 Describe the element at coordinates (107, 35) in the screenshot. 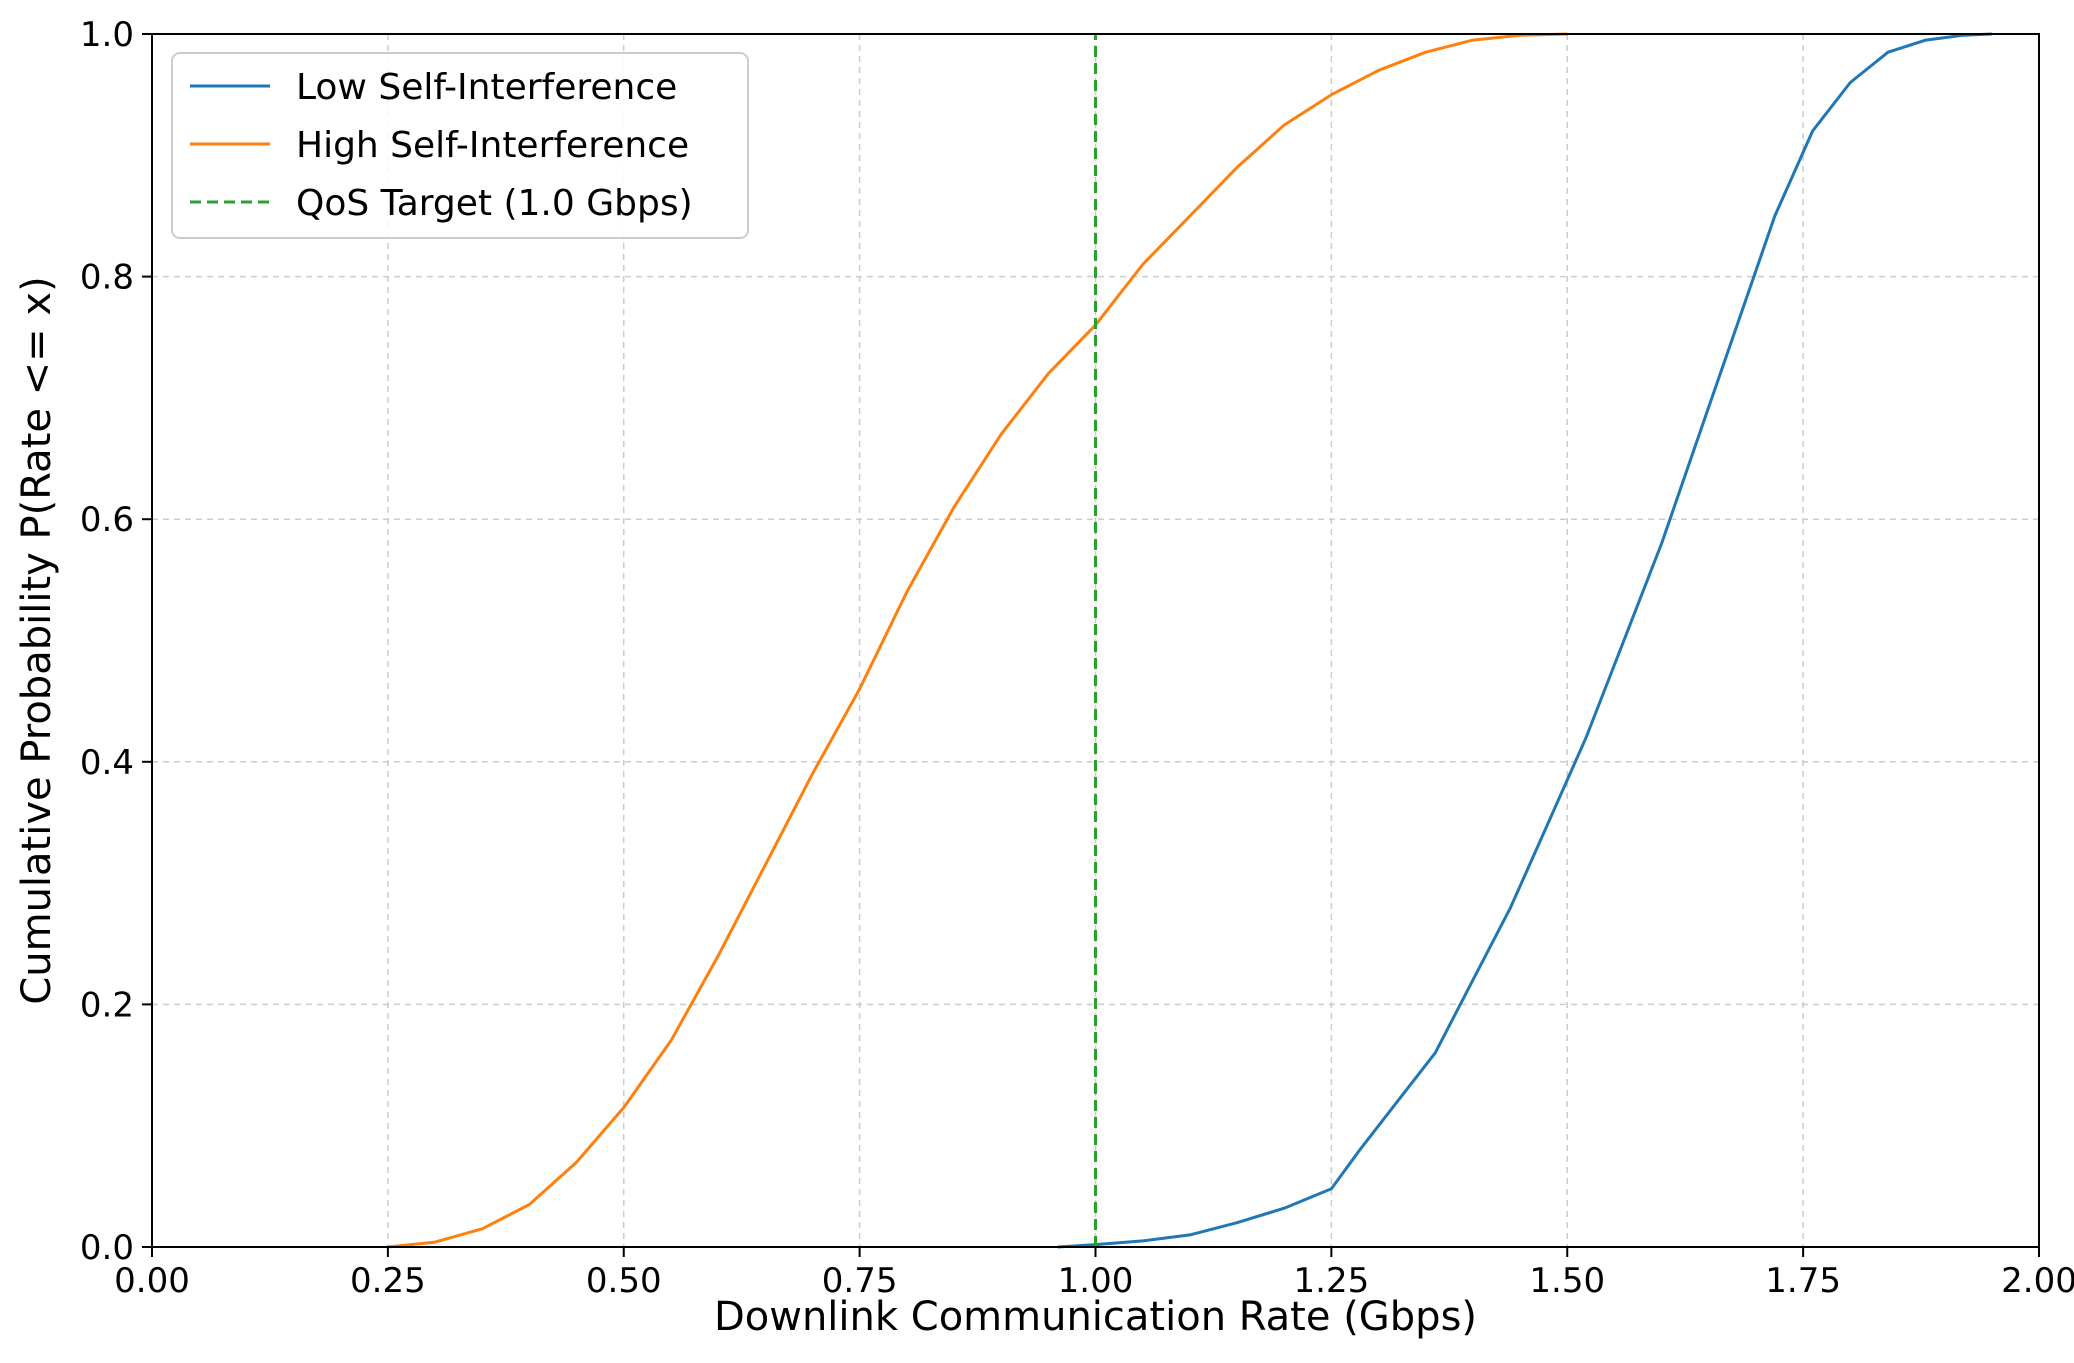

I see `y-tick-label: 1.0` at that location.